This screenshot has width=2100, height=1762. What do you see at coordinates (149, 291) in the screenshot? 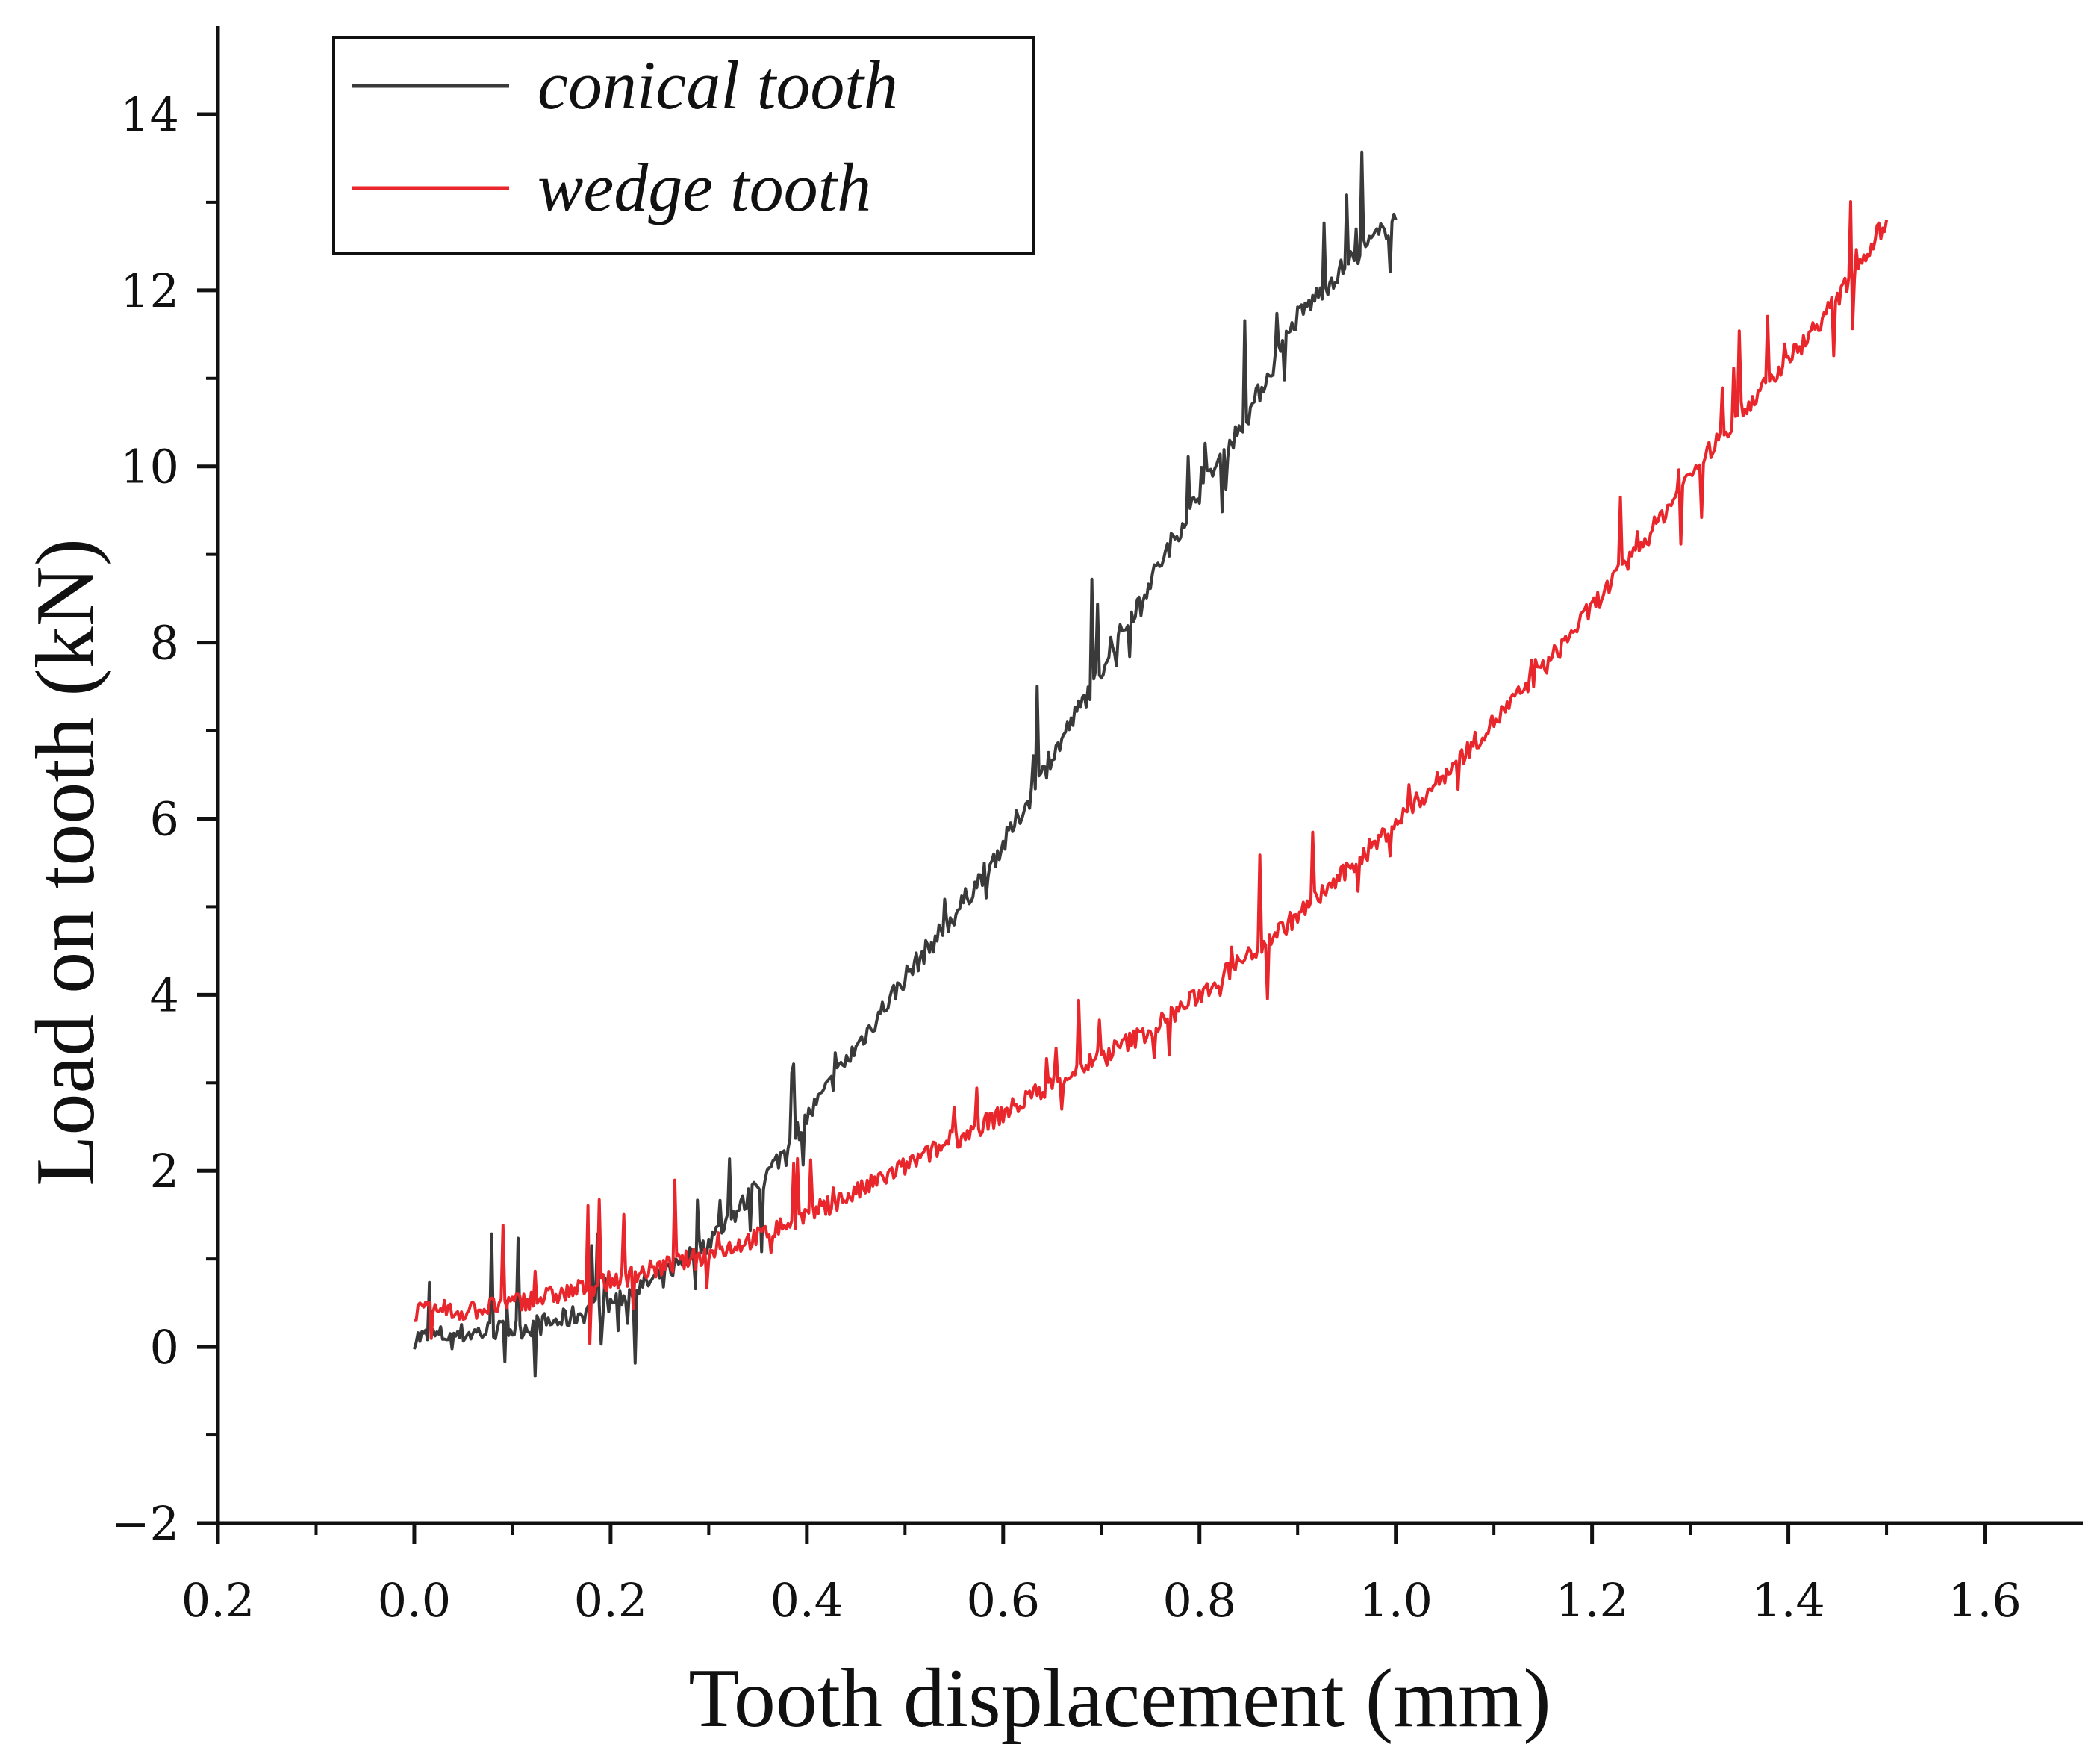
I see `y-tick-label: 12` at bounding box center [149, 291].